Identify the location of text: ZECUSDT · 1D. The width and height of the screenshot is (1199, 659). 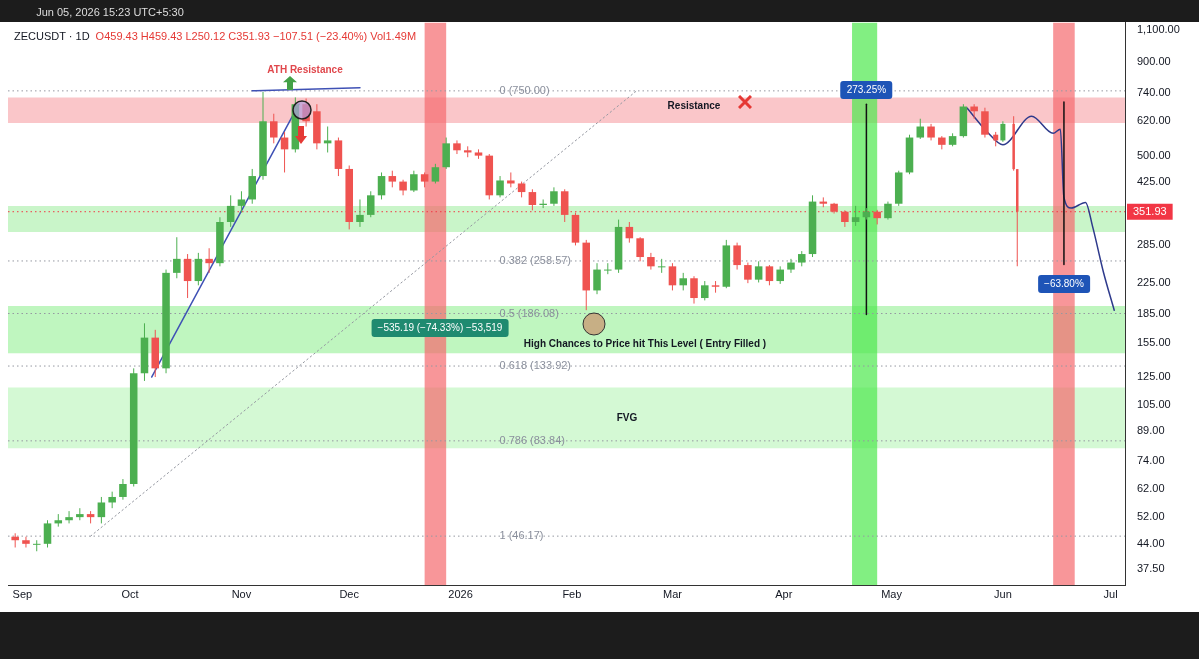
(52, 36).